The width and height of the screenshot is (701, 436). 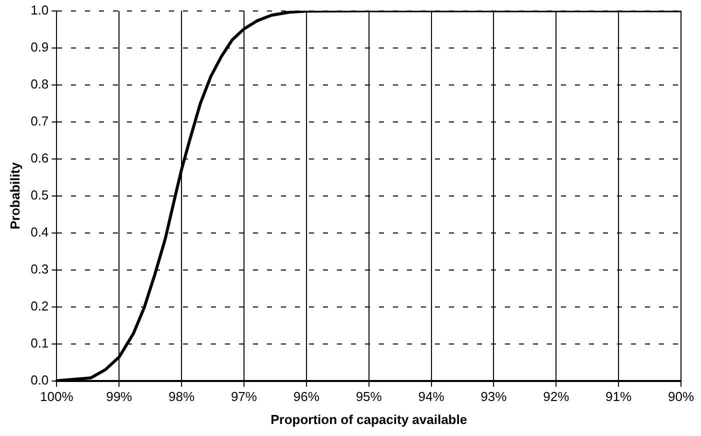 I want to click on x-tick-label: 96%, so click(x=306, y=396).